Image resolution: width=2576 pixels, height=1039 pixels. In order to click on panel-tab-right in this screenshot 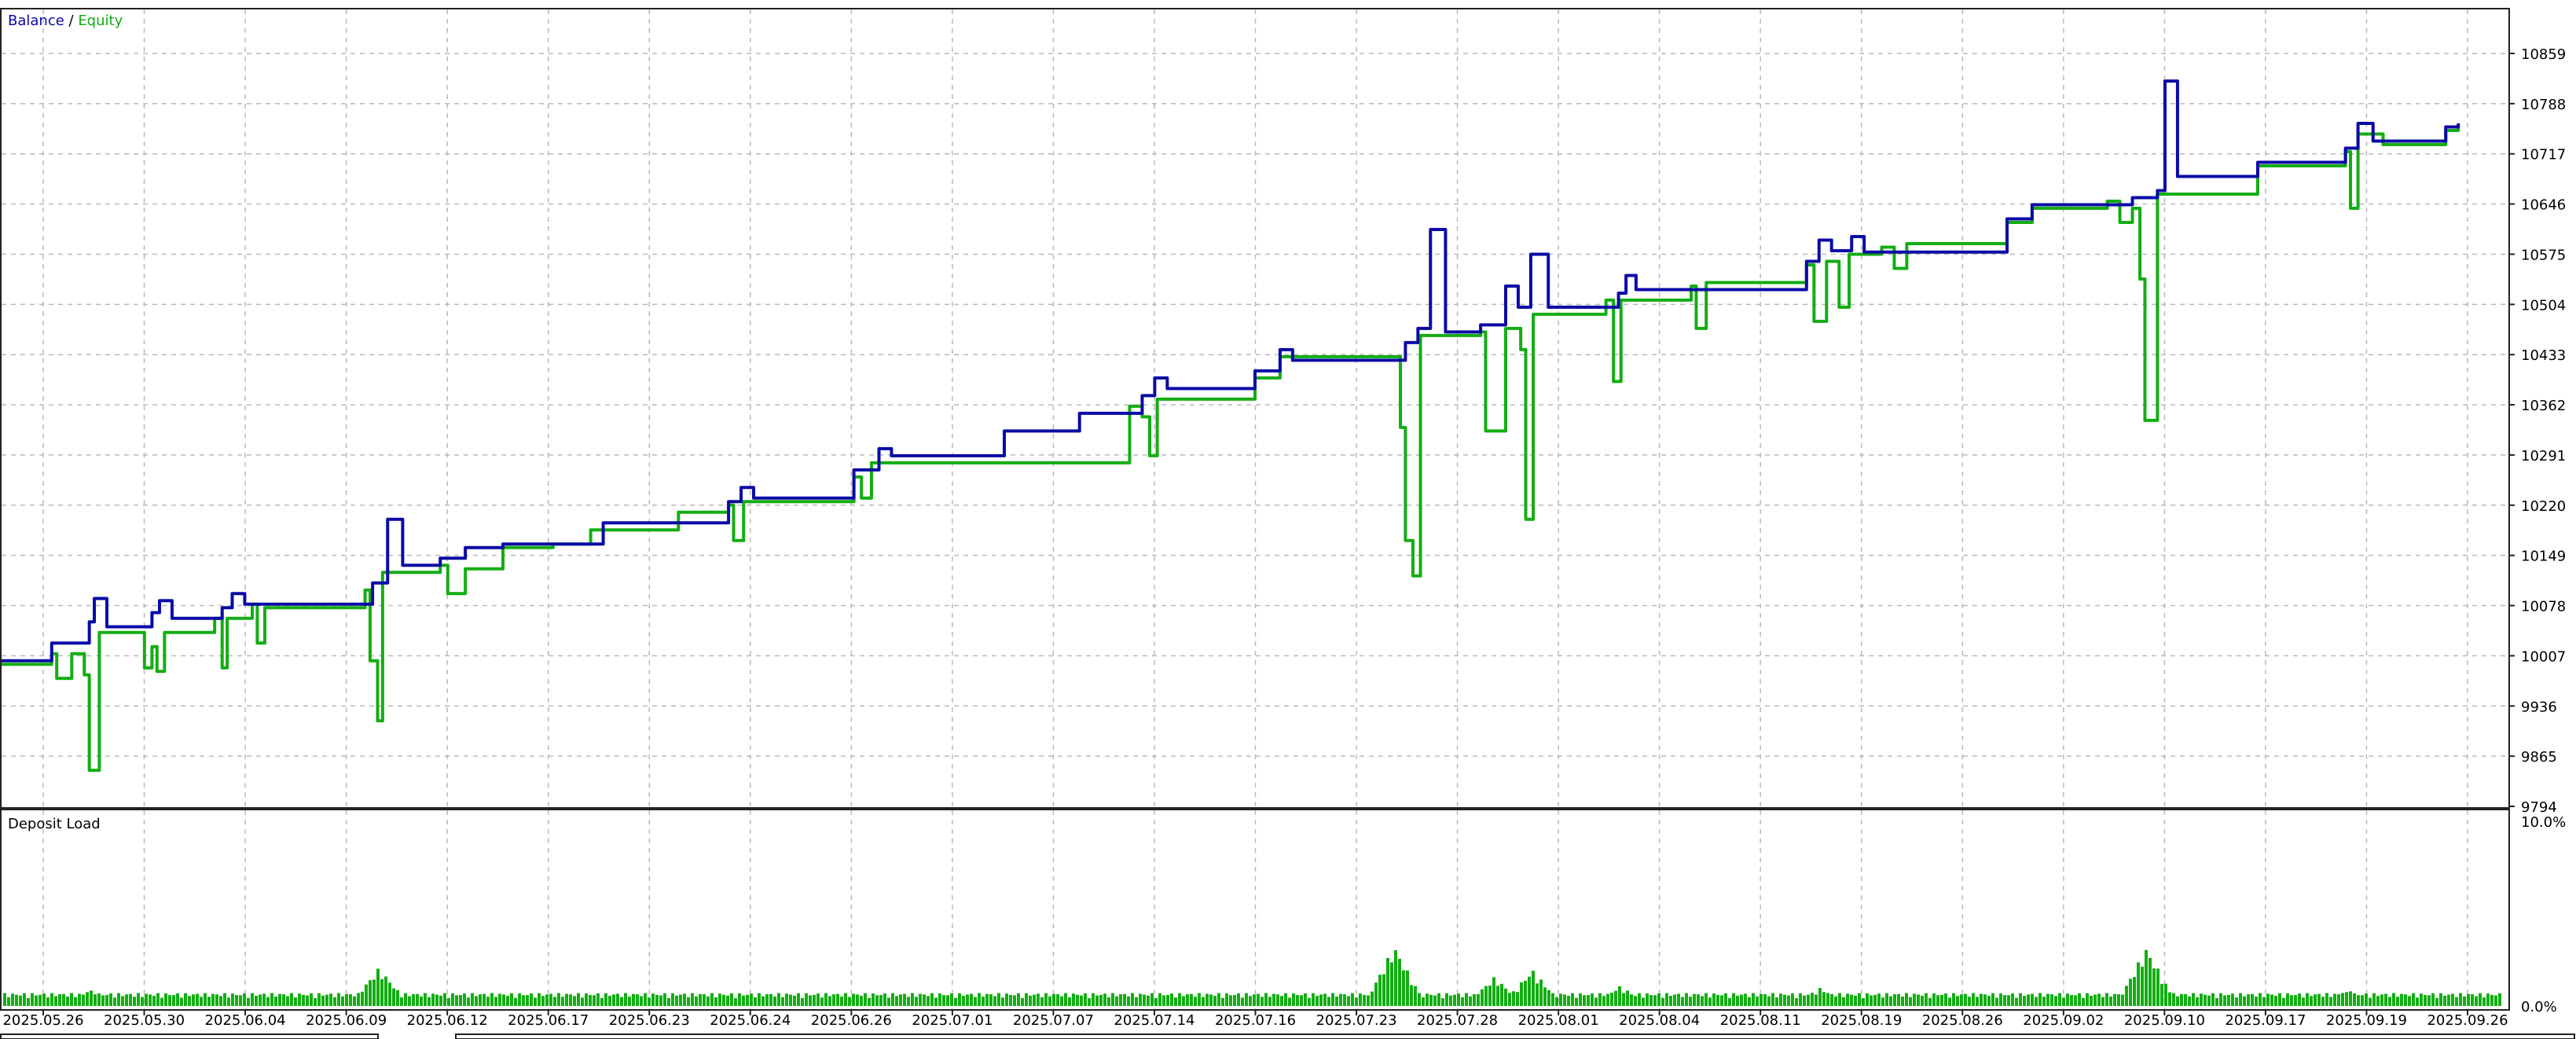, I will do `click(1515, 1036)`.